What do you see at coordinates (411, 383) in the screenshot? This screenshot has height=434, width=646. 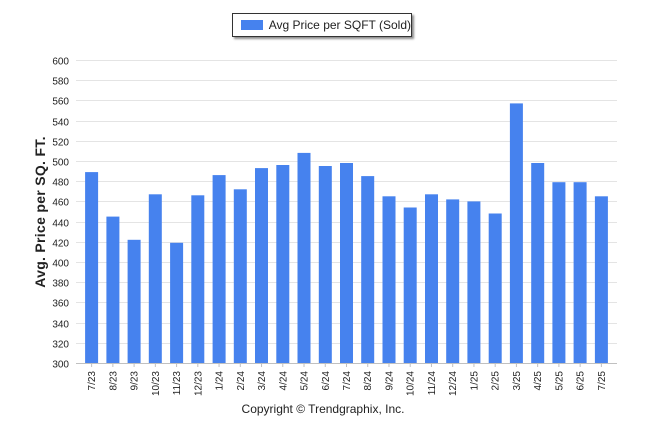 I see `x-tick-label: 10/24` at bounding box center [411, 383].